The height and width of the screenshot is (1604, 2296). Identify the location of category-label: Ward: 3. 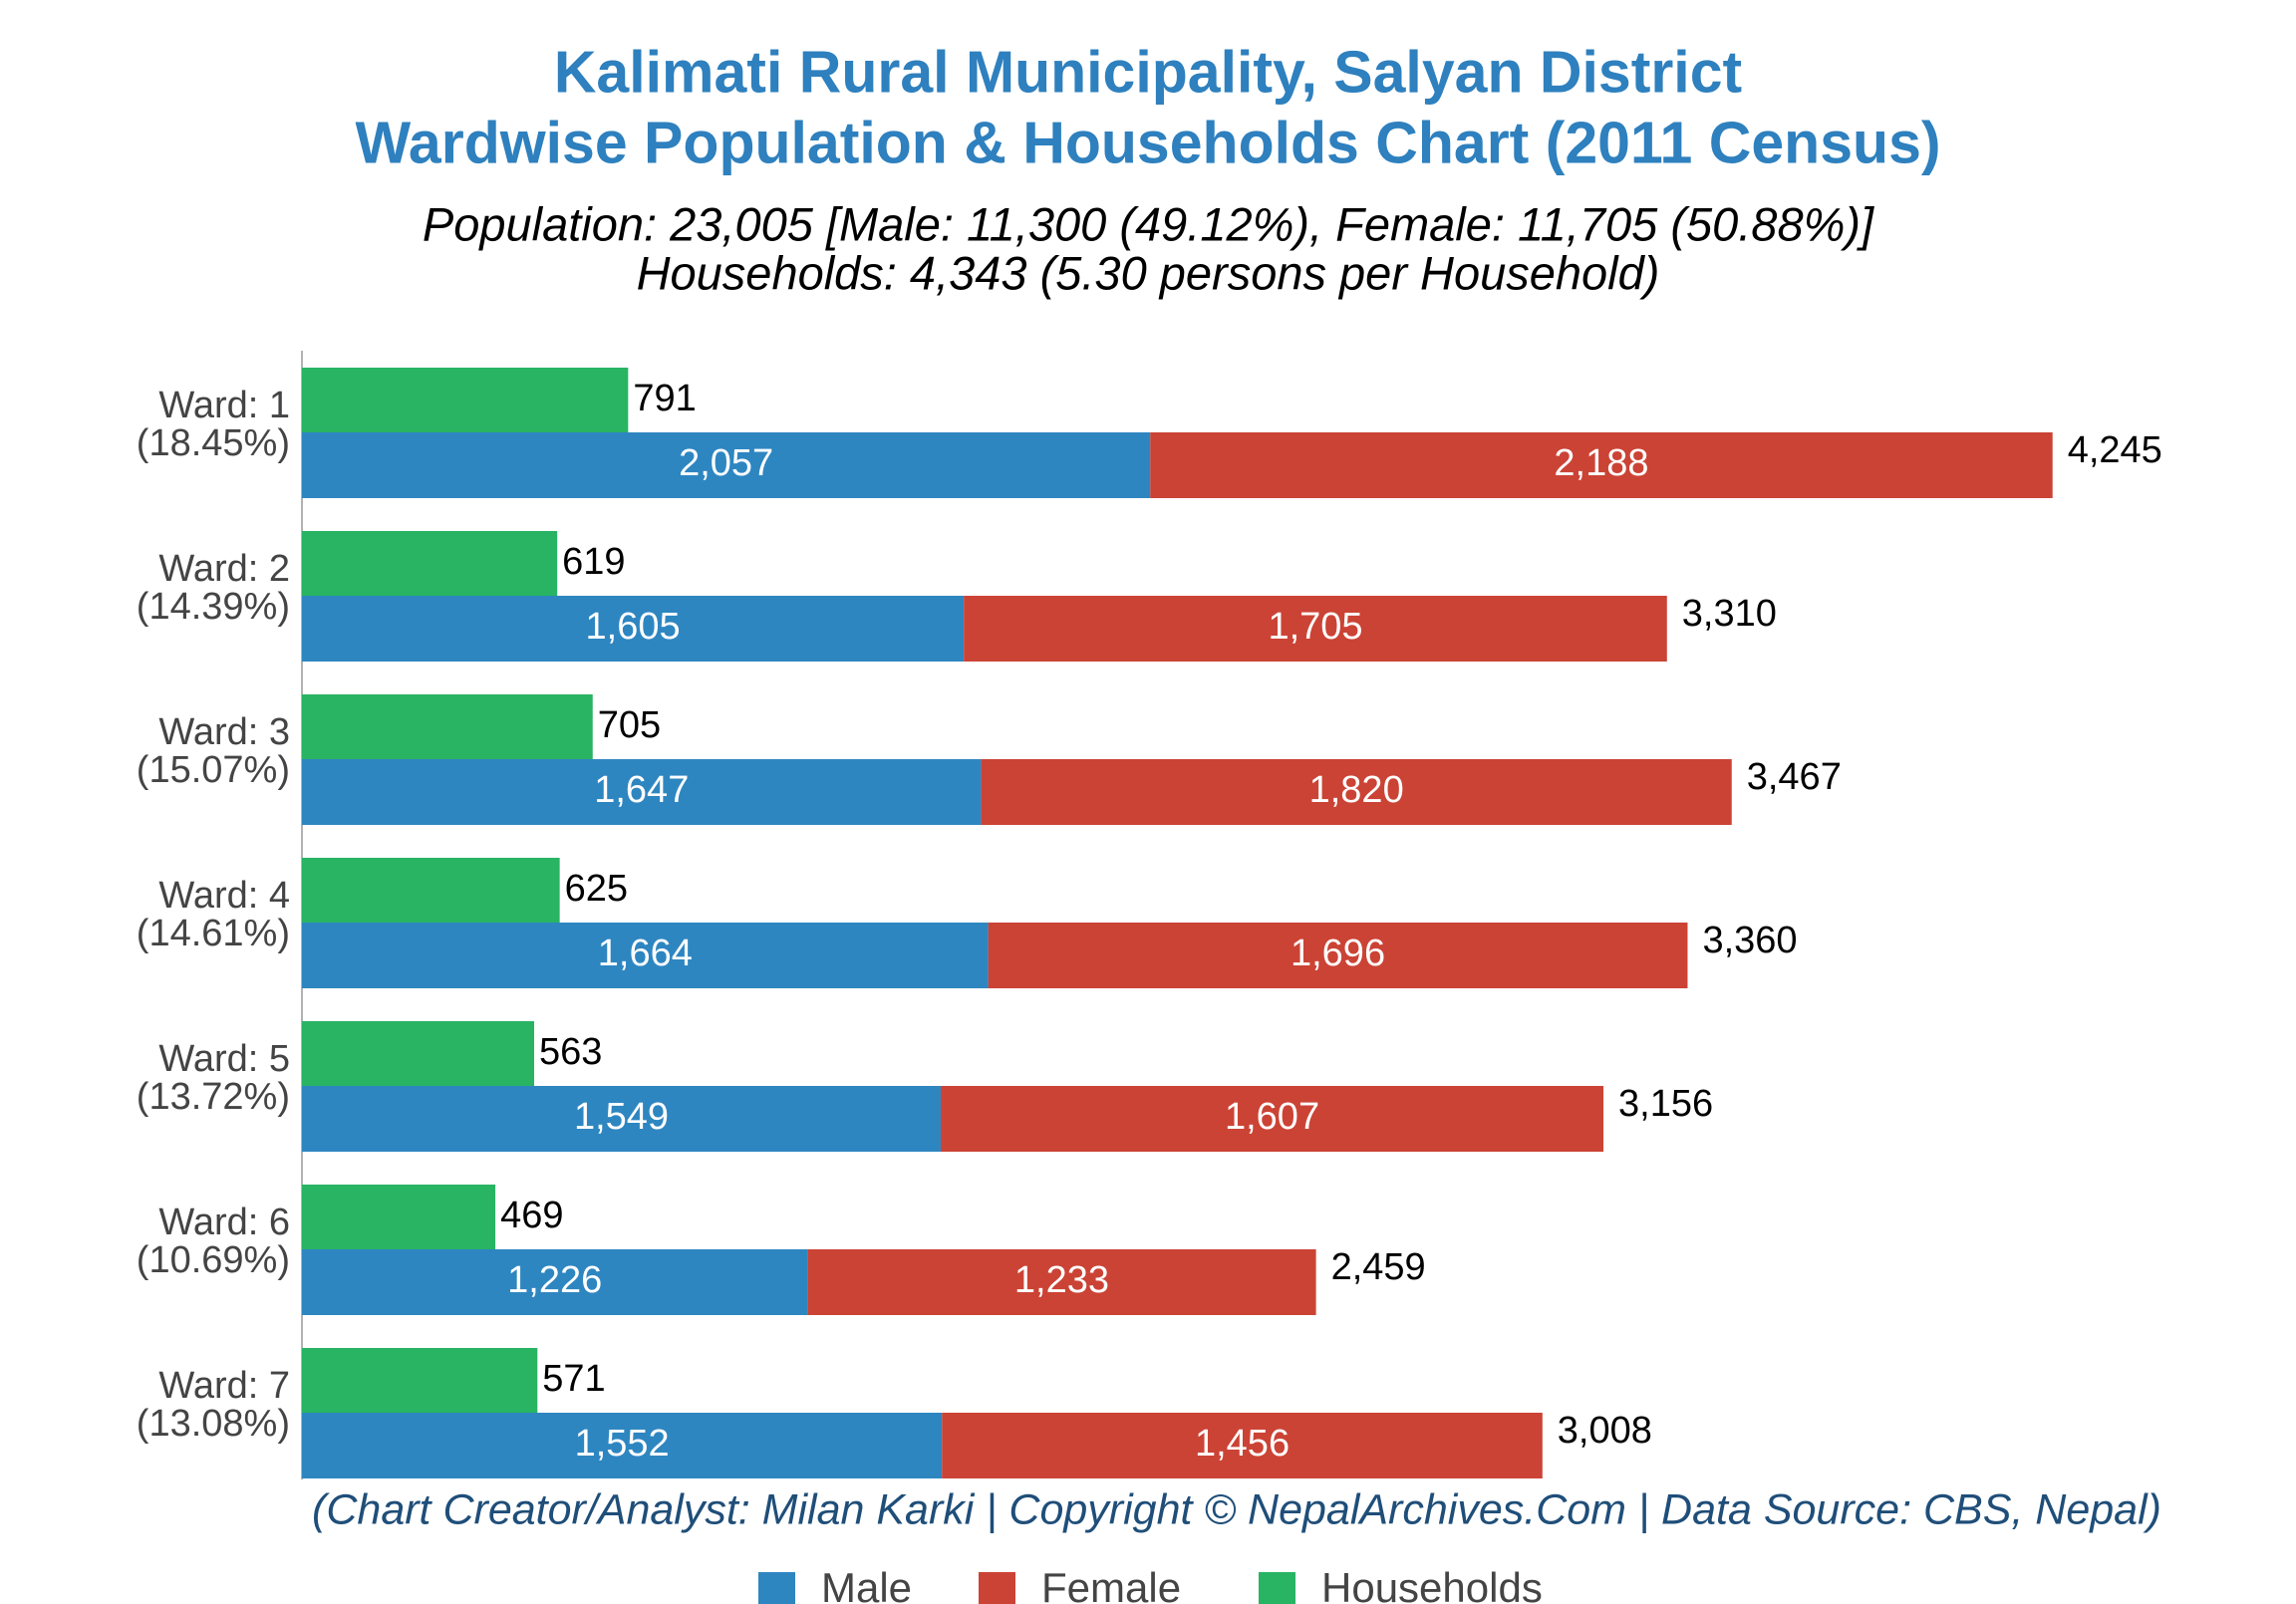
(224, 732).